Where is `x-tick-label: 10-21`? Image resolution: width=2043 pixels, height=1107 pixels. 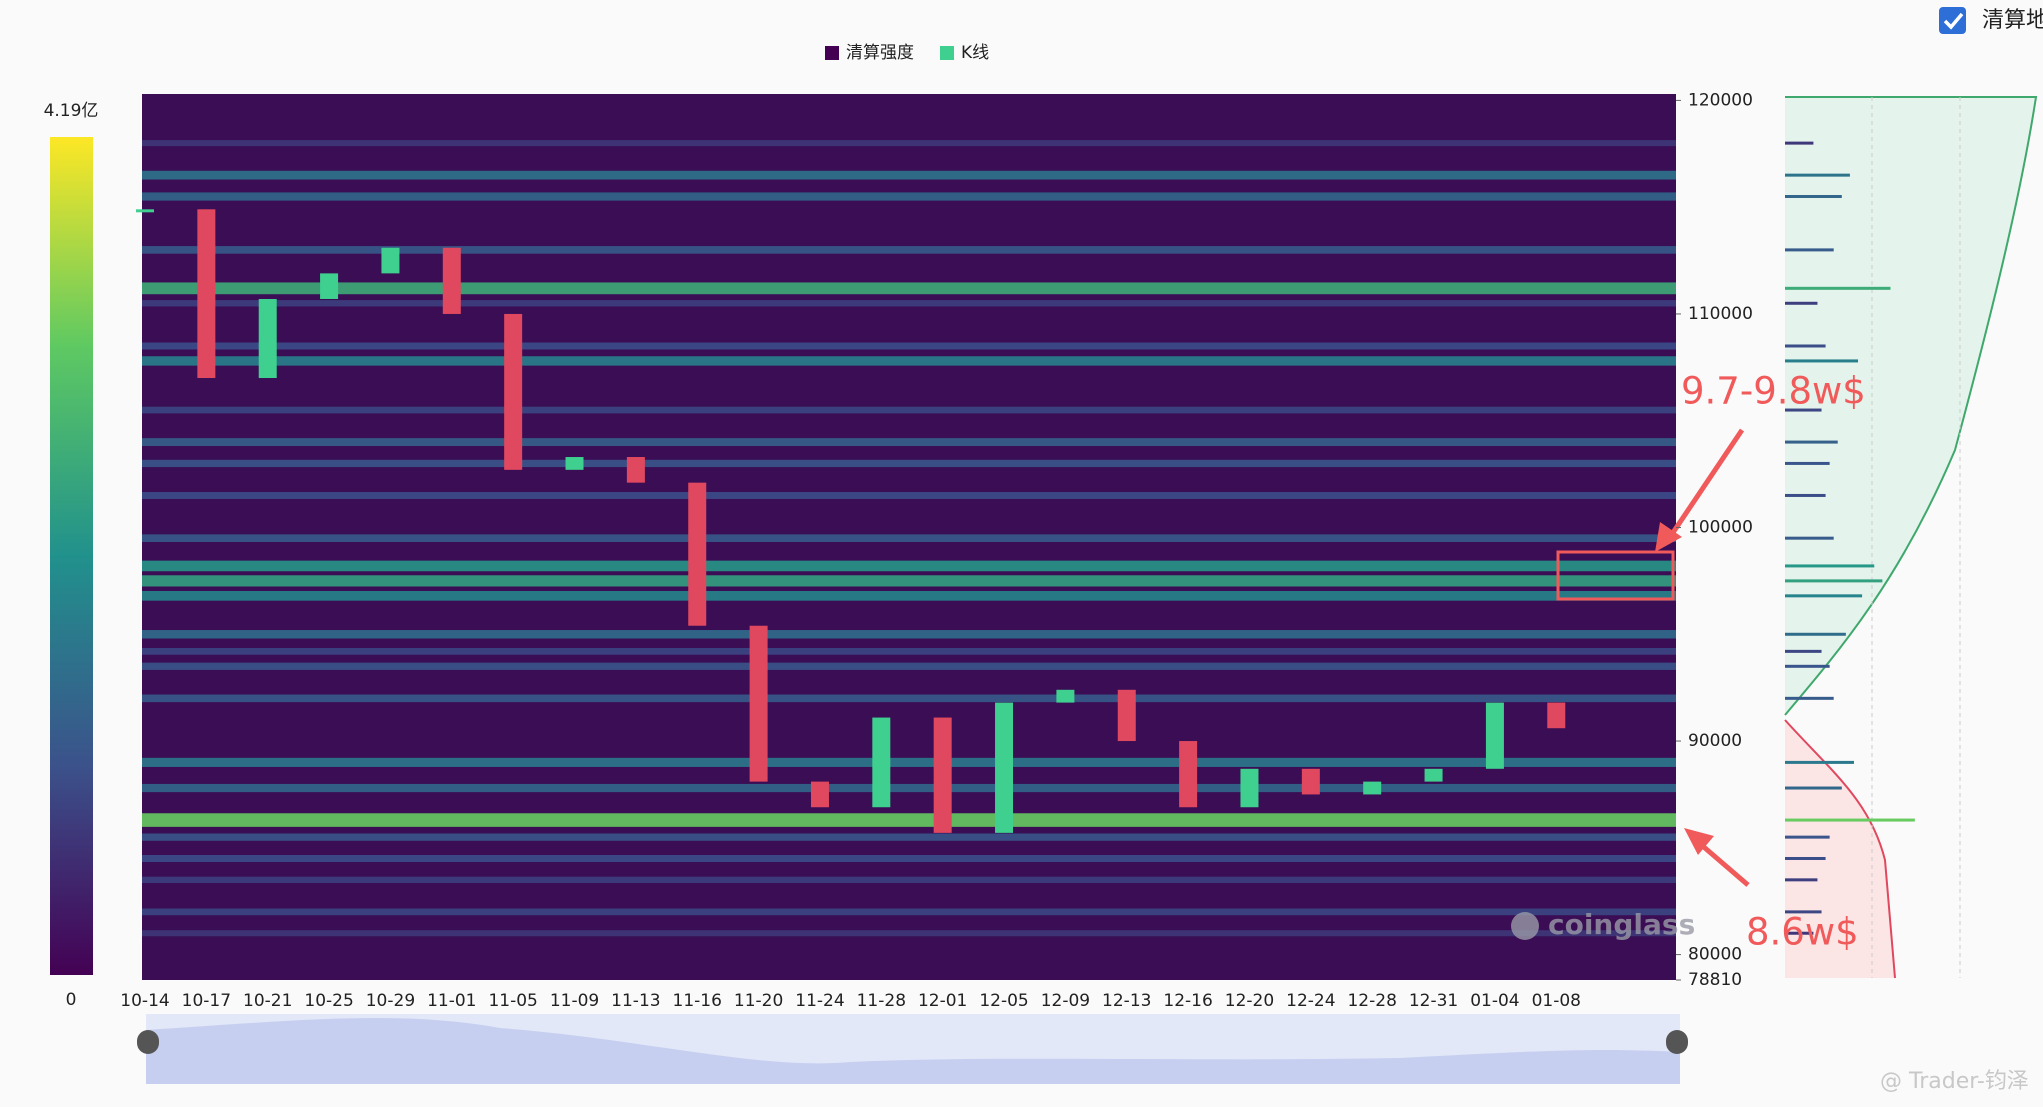
x-tick-label: 10-21 is located at coordinates (267, 1001).